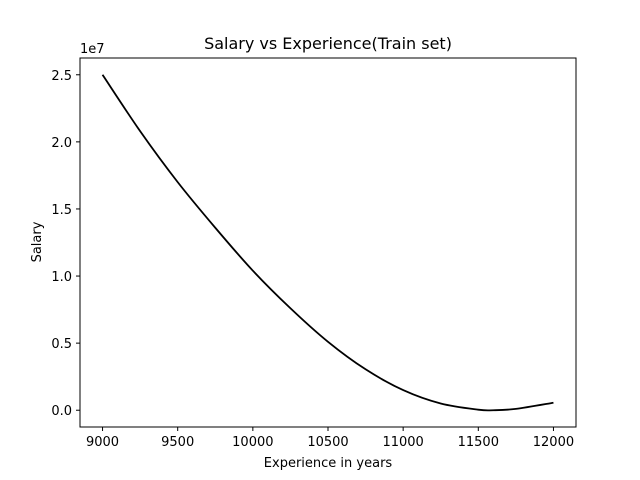 This screenshot has height=480, width=640. I want to click on x-tick-label: 11500, so click(478, 442).